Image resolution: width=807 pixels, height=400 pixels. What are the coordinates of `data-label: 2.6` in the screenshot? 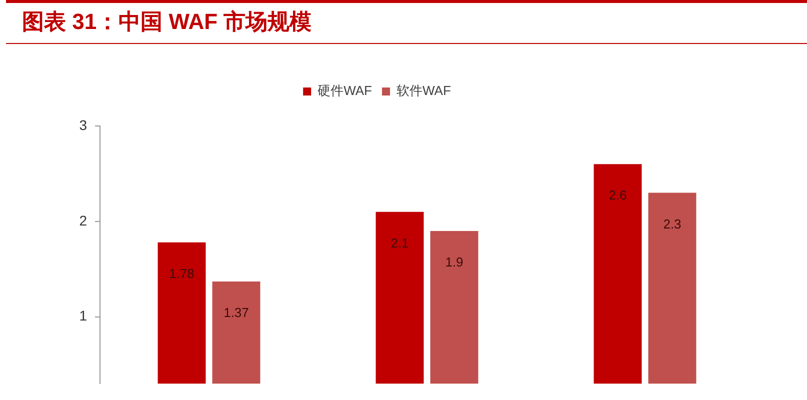 It's located at (617, 195).